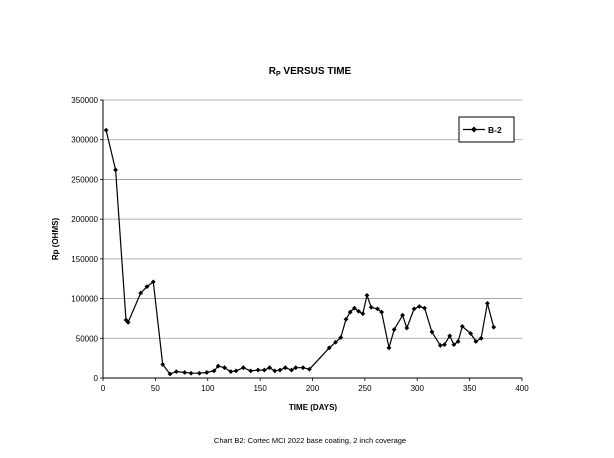 The width and height of the screenshot is (614, 458). I want to click on x-tick-label: 250, so click(365, 388).